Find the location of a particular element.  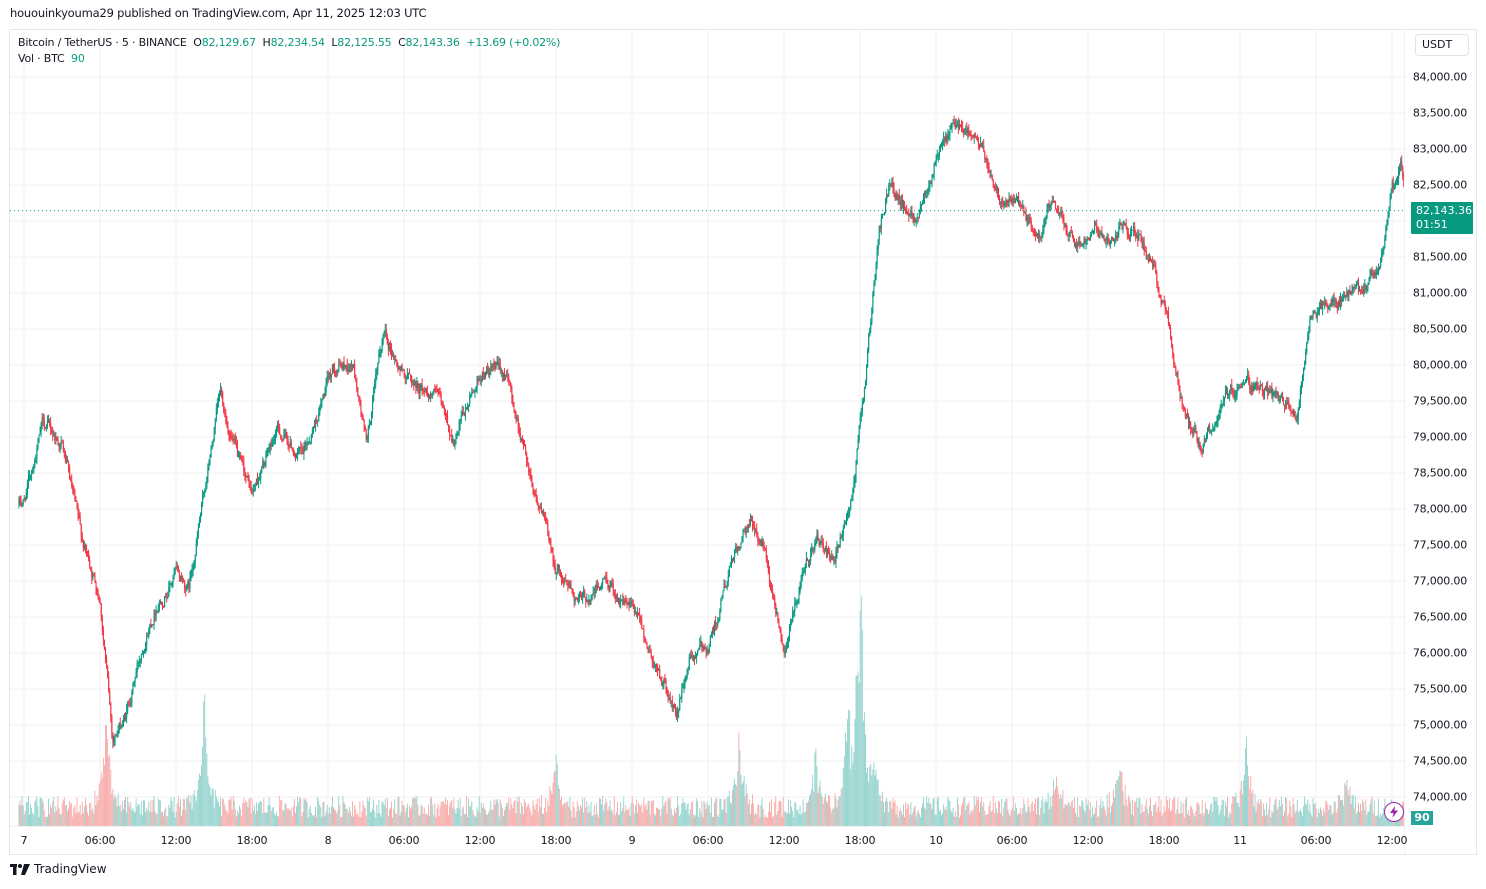

time-tick-label: 11 is located at coordinates (1240, 840).